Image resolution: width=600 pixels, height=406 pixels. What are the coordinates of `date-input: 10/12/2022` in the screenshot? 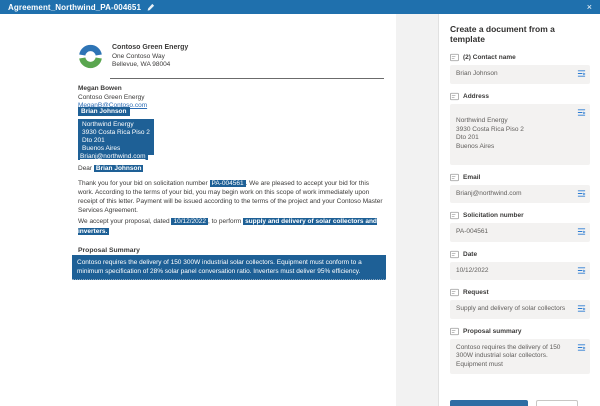 It's located at (520, 270).